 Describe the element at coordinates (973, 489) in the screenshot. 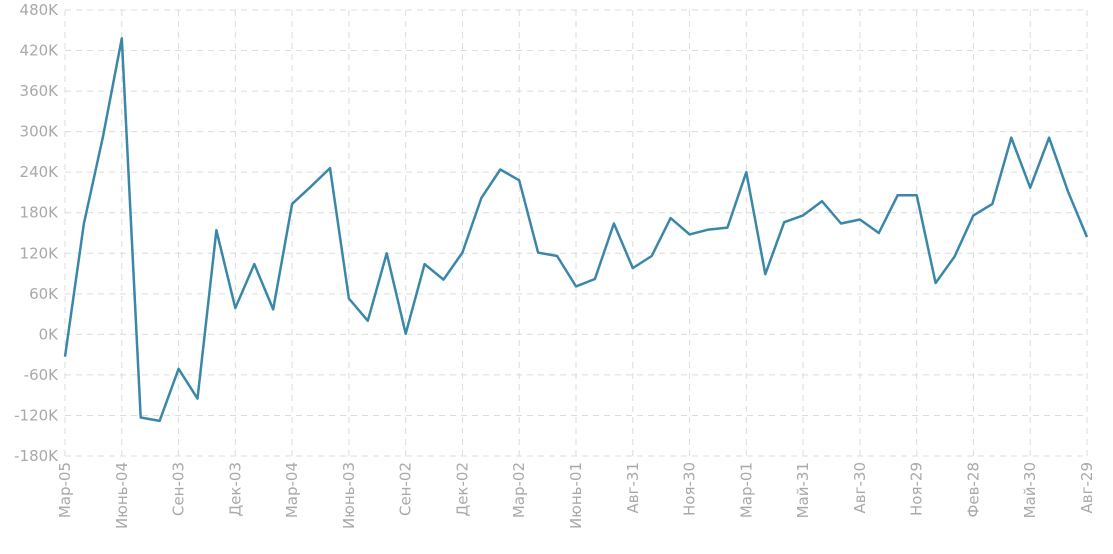

I see `x-tick-label: Фев-28` at that location.